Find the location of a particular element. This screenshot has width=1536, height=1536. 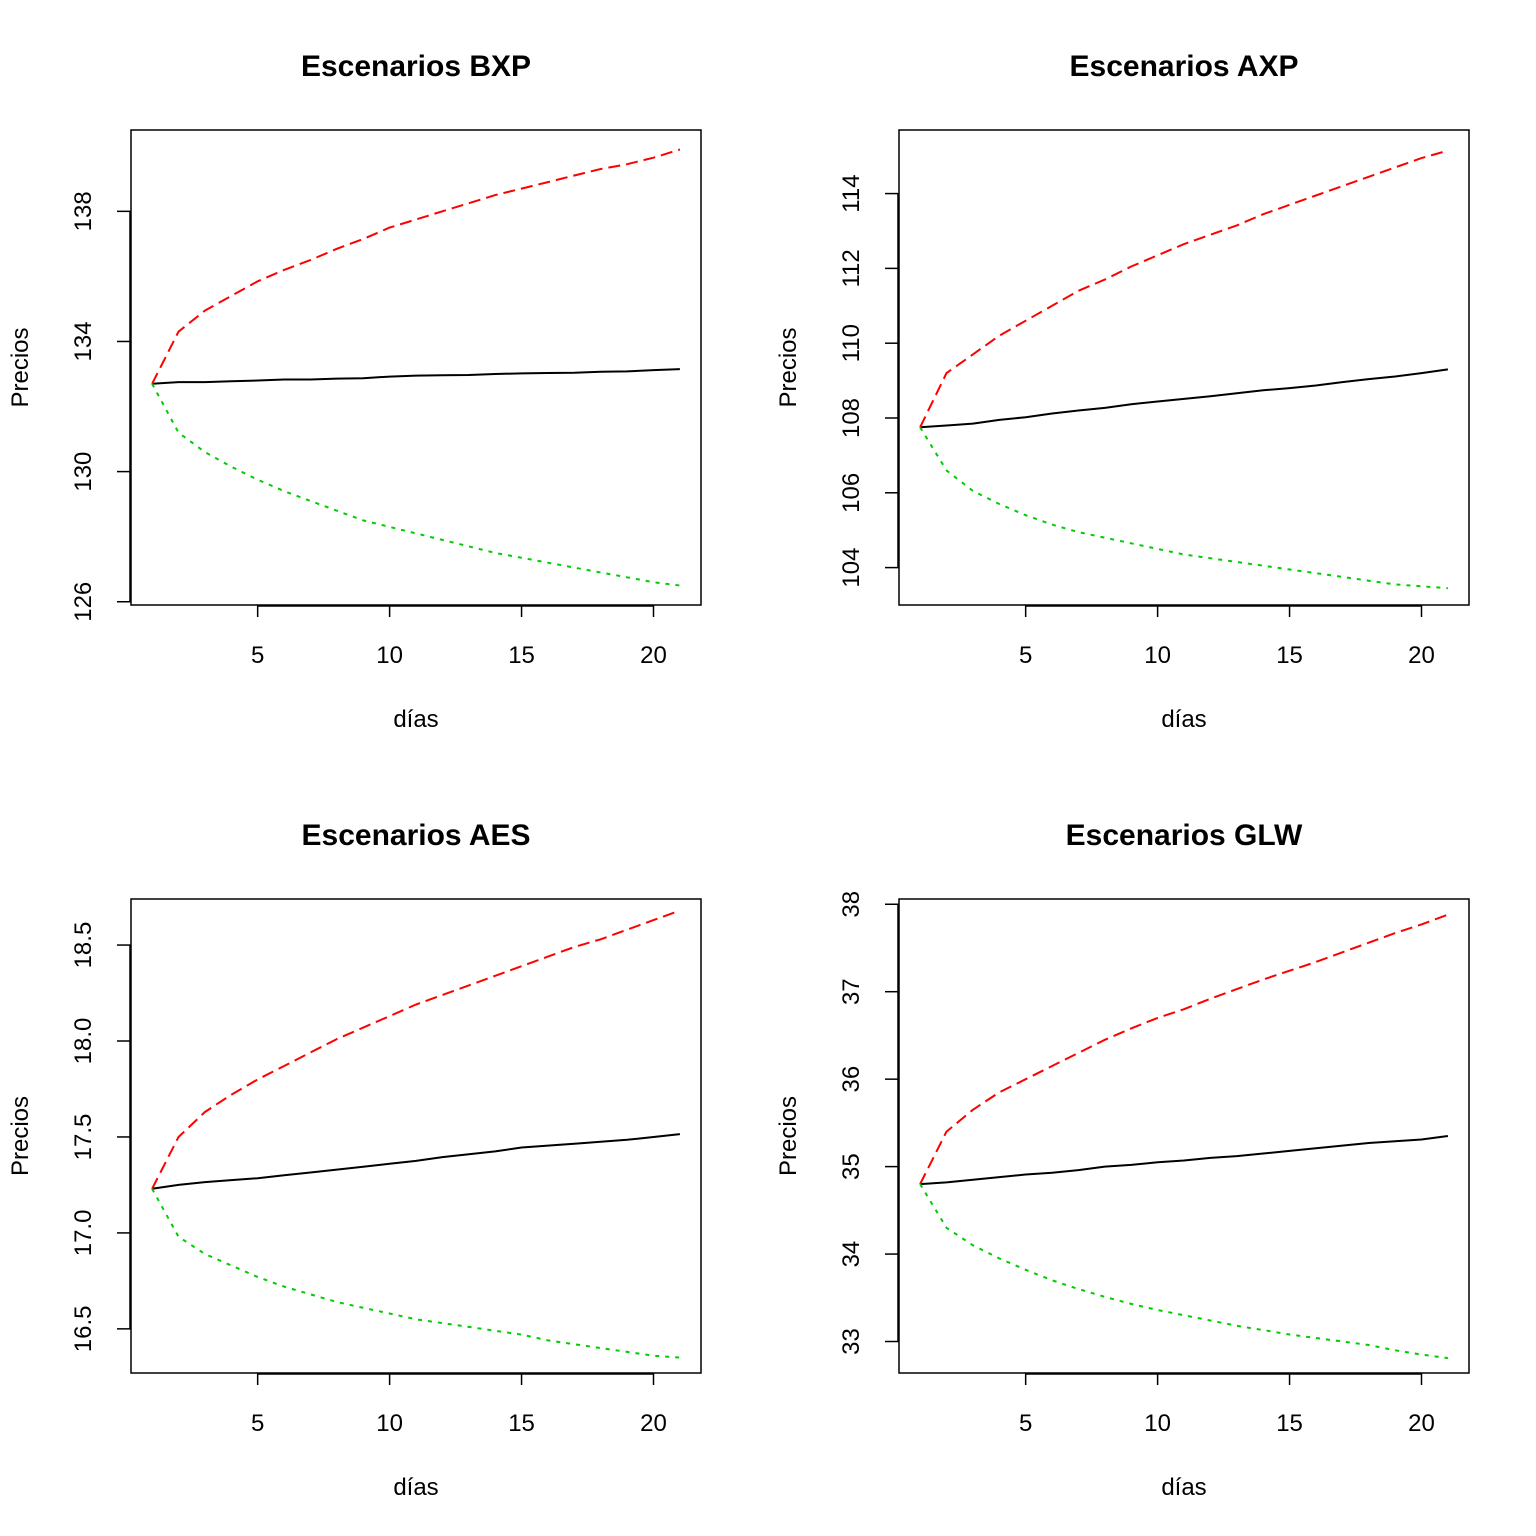

y-tick-label: 138 is located at coordinates (83, 211).